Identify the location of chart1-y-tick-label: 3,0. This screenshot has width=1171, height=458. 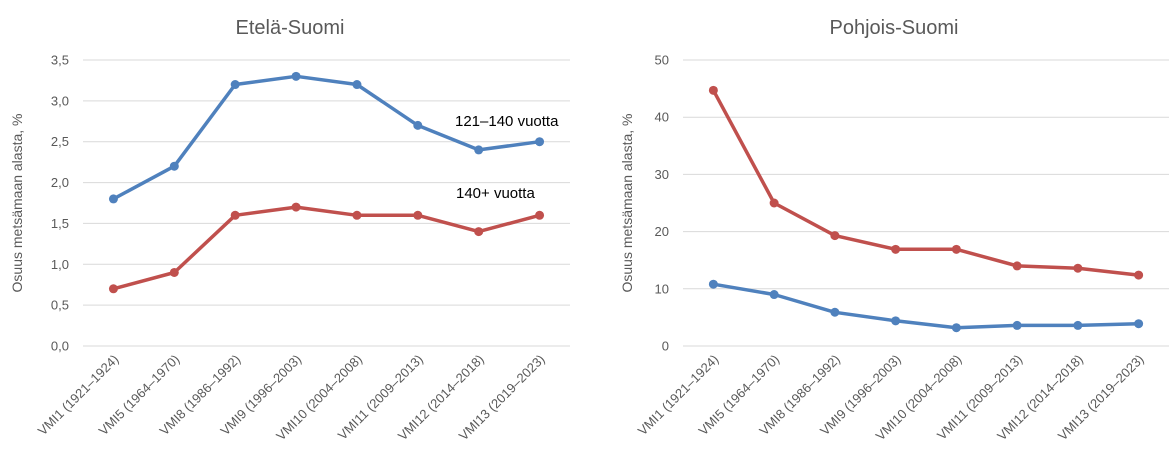
(60, 100).